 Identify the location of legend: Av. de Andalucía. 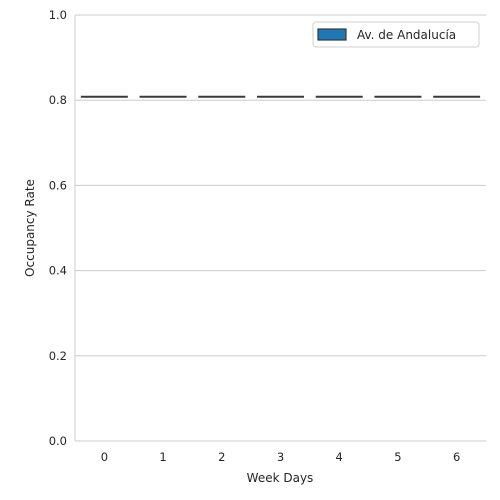
(396, 34).